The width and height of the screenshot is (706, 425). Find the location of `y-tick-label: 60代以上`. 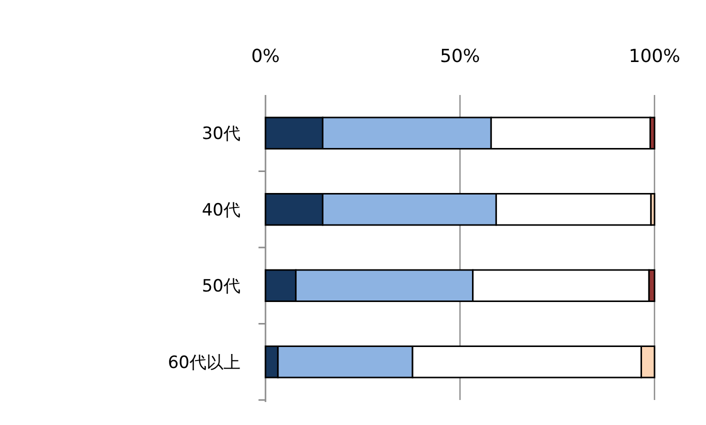

y-tick-label: 60代以上 is located at coordinates (204, 362).